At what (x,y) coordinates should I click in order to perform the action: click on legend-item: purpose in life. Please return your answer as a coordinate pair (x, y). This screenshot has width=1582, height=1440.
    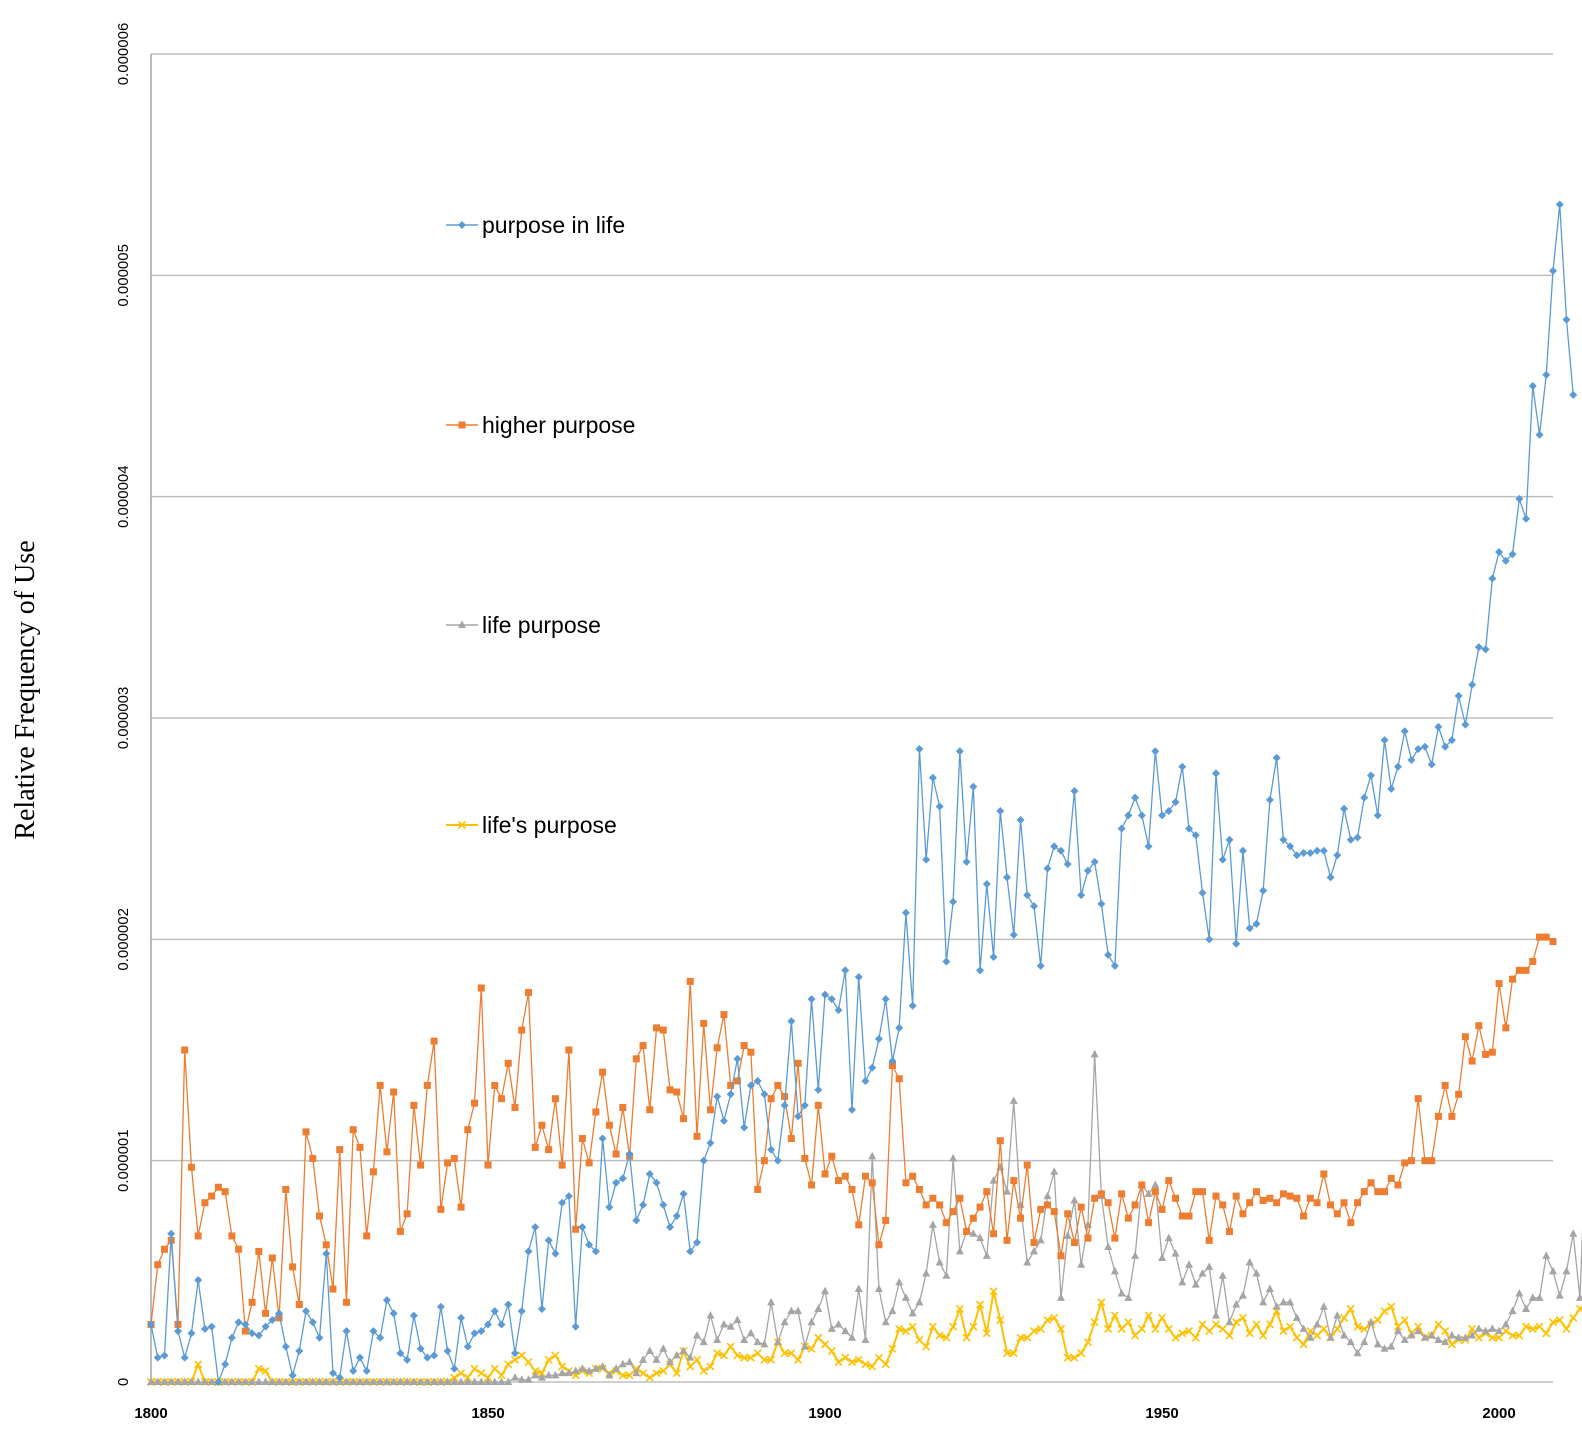
    Looking at the image, I should click on (535, 225).